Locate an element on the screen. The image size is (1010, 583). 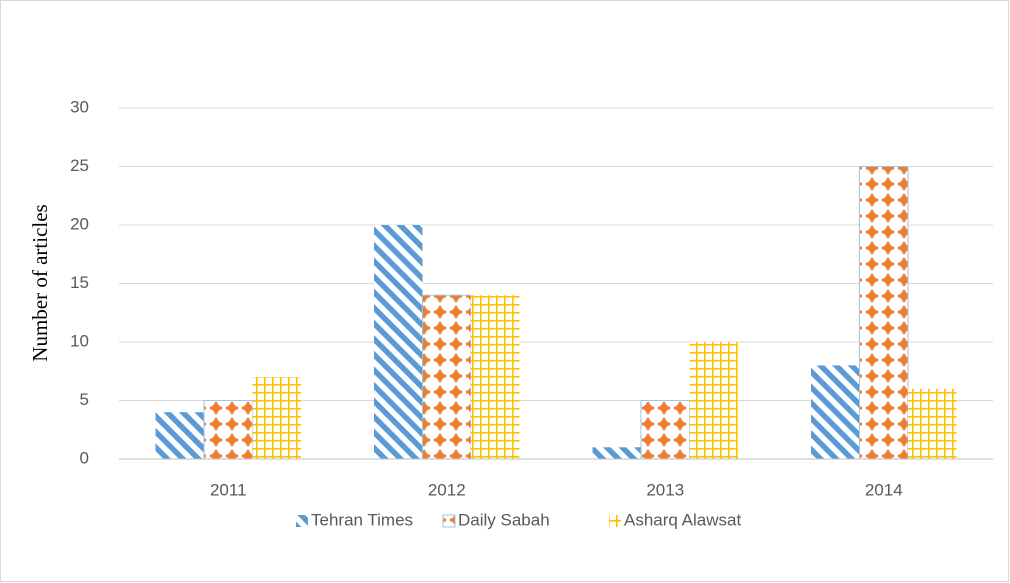
legend-label: Tehran Times is located at coordinates (362, 519).